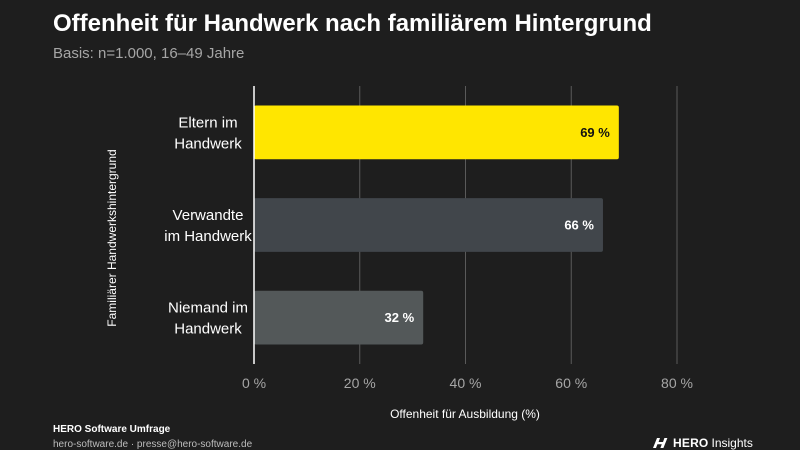  What do you see at coordinates (466, 383) in the screenshot?
I see `x-tick-label-40: 40 %` at bounding box center [466, 383].